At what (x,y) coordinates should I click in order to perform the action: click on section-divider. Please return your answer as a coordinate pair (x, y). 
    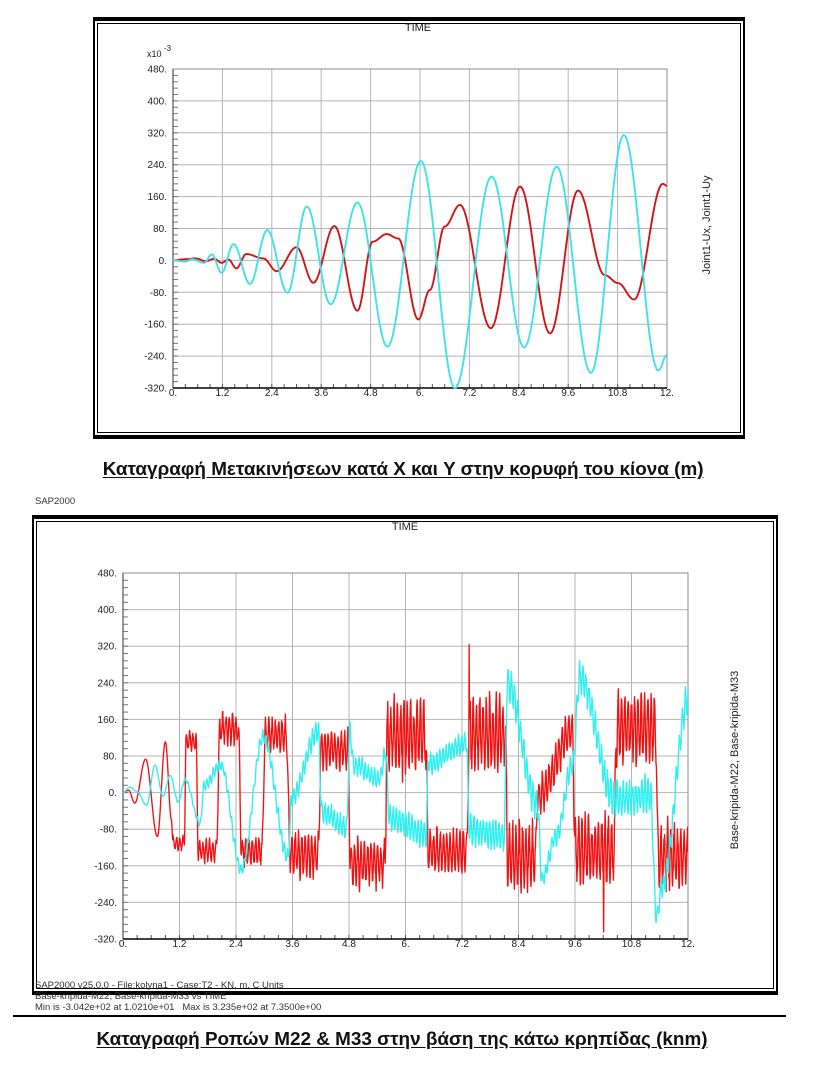
    Looking at the image, I should click on (399, 1016).